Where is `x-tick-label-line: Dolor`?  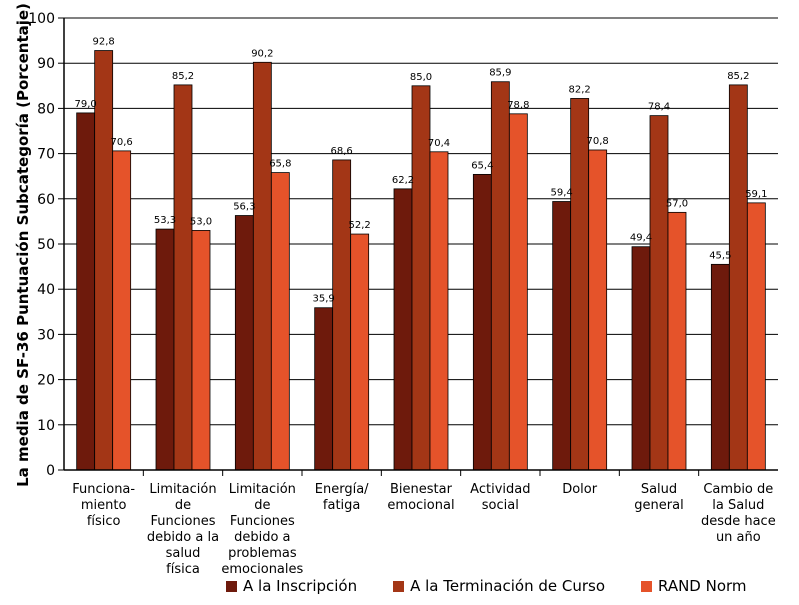
x-tick-label-line: Dolor is located at coordinates (580, 489).